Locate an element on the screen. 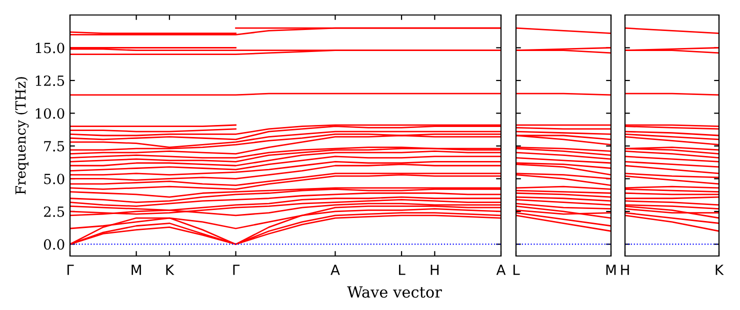 Image resolution: width=740 pixels, height=310 pixels. y-tick-label: 0.0 is located at coordinates (54, 244).